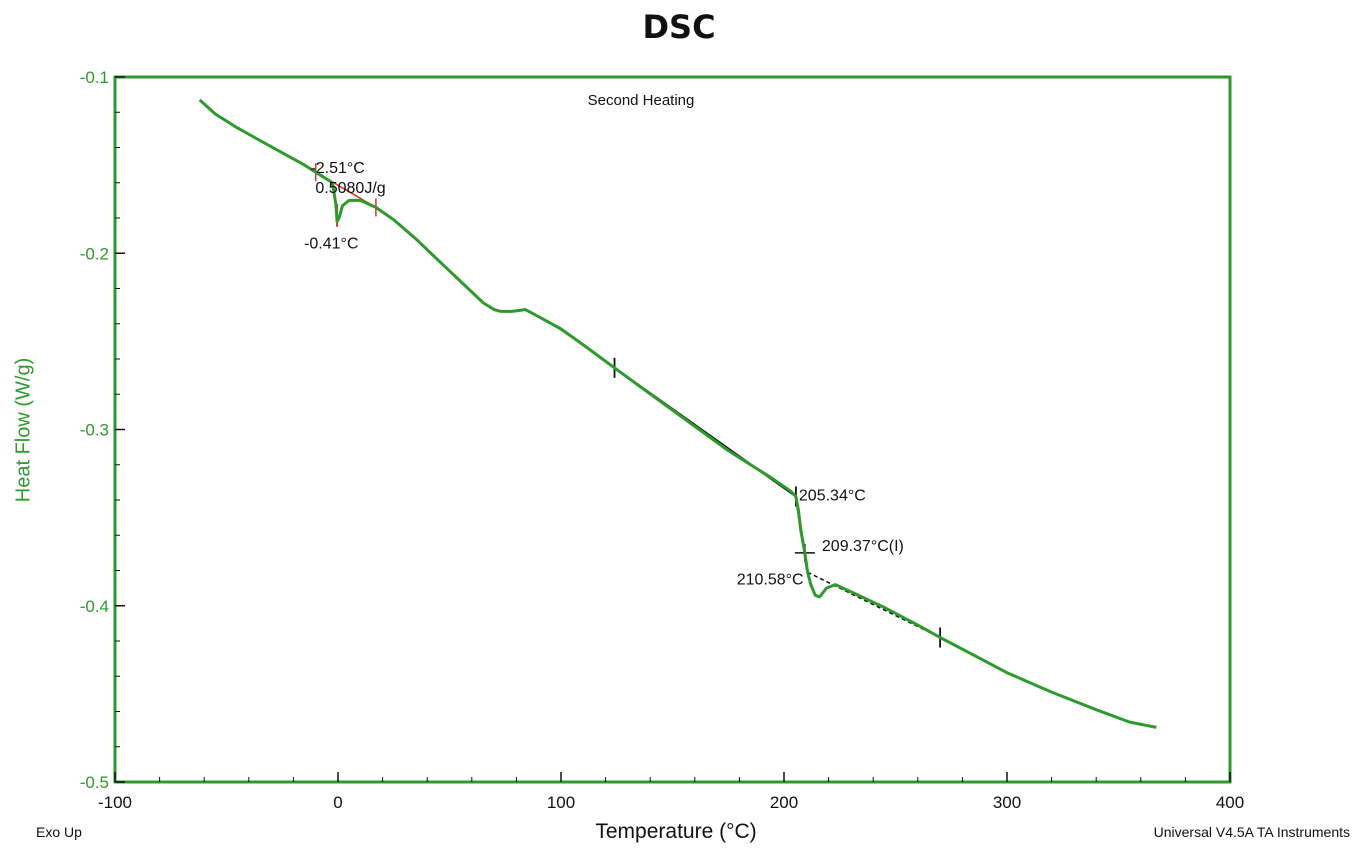 The height and width of the screenshot is (849, 1358). I want to click on annotation-label: 205.34°C, so click(832, 495).